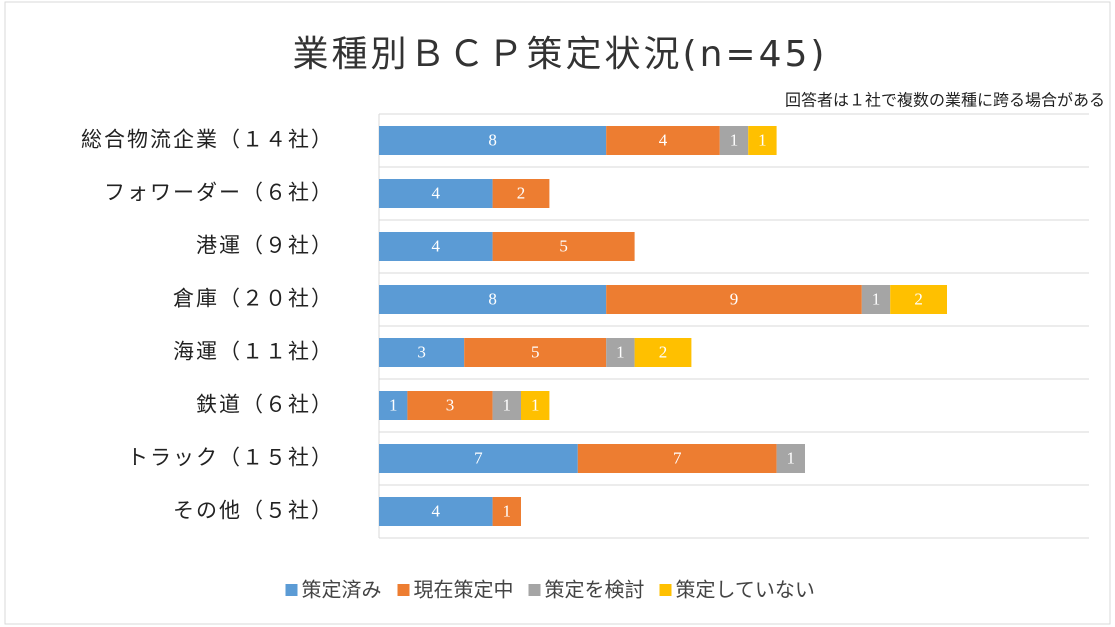 The image size is (1115, 627). I want to click on y-tick-label: 鉄道（６社）, so click(265, 405).